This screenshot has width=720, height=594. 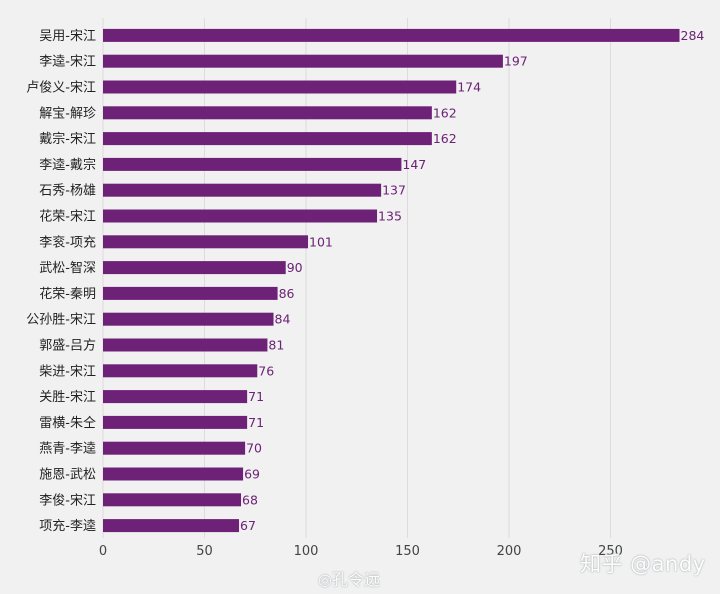 What do you see at coordinates (204, 551) in the screenshot?
I see `x-tick-label: 50` at bounding box center [204, 551].